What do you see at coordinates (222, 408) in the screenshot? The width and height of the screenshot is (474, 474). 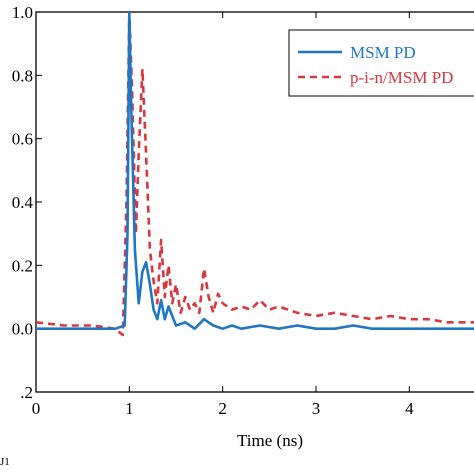 I see `x-tick-label: 2` at bounding box center [222, 408].